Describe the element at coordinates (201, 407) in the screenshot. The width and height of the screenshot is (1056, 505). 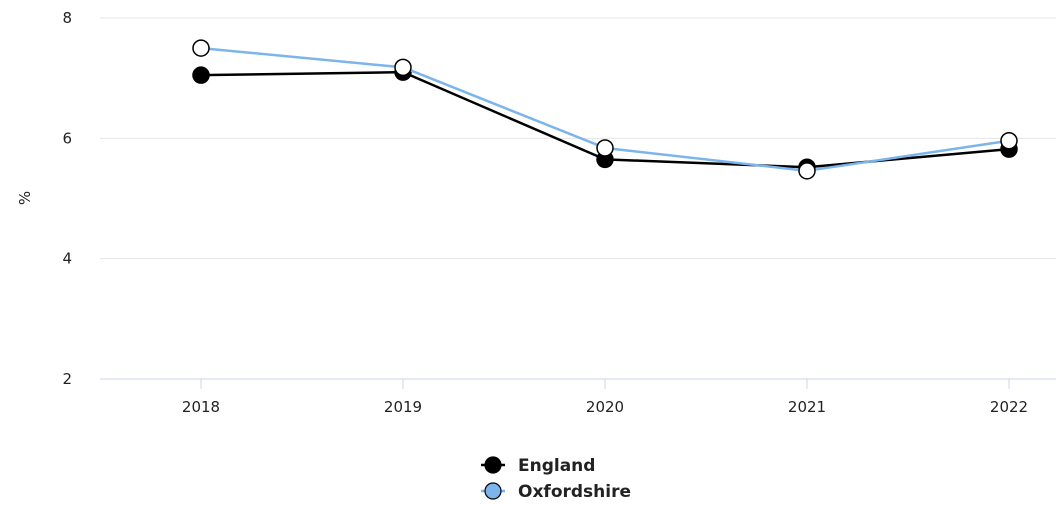
I see `x-tick-label: 2018` at that location.